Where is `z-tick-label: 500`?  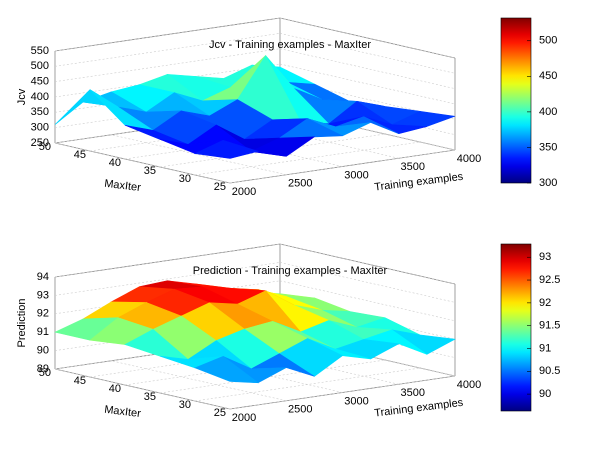 z-tick-label: 500 is located at coordinates (40, 66).